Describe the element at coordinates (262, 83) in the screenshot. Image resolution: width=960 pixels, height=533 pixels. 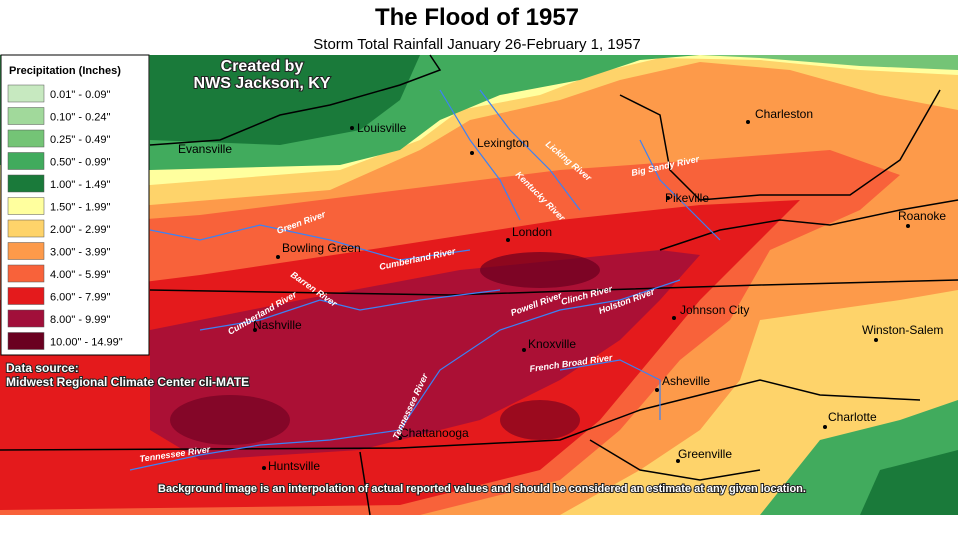
I see `credit: NWS Jackson, KY` at that location.